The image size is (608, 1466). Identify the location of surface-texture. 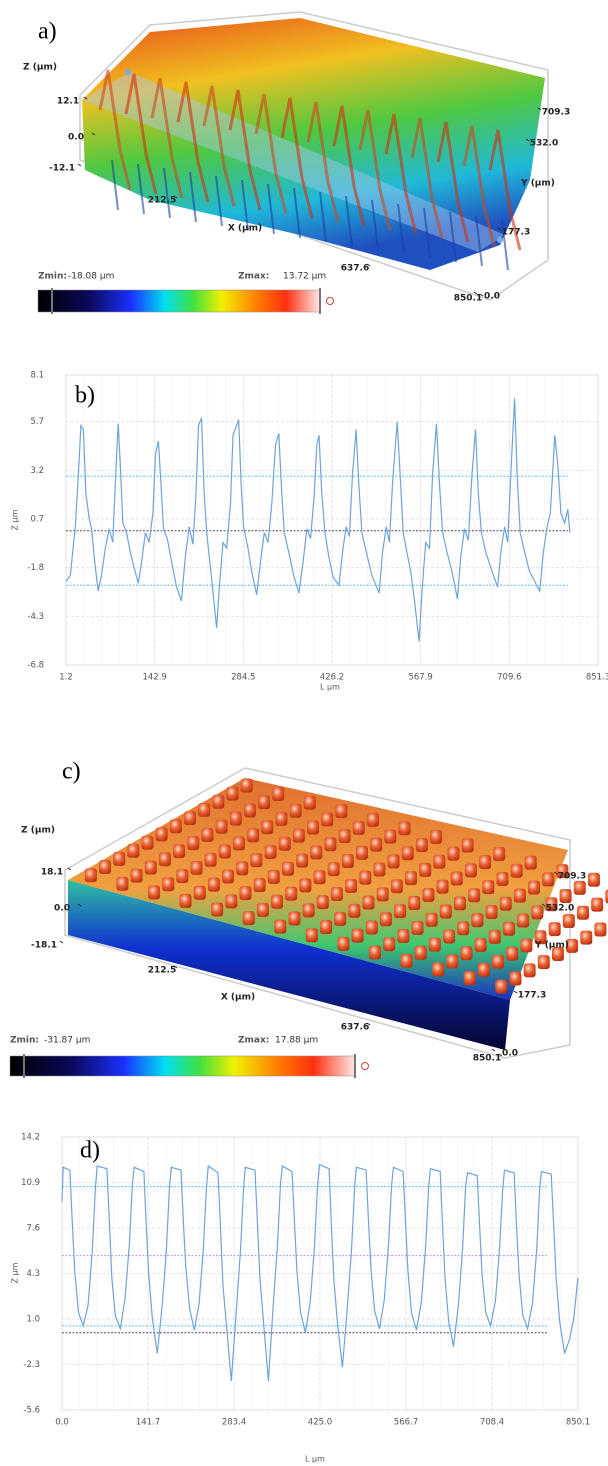
(346, 886).